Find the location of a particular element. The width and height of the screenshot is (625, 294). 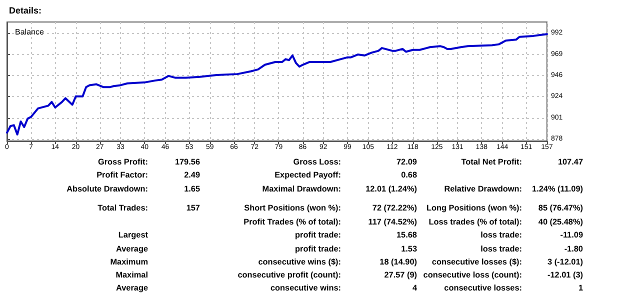

text: -11.09 is located at coordinates (571, 235).